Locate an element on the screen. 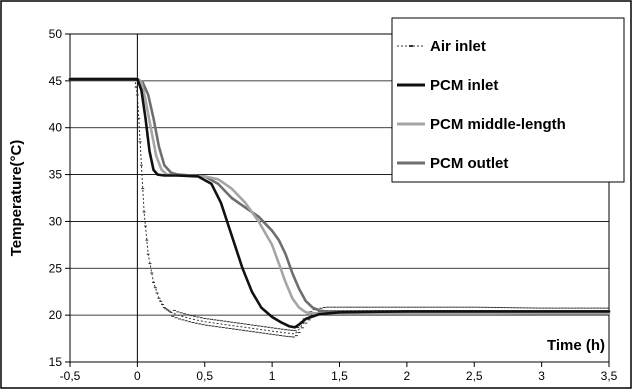 The image size is (632, 389). legend-label-air-inlet: Air inlet is located at coordinates (458, 46).